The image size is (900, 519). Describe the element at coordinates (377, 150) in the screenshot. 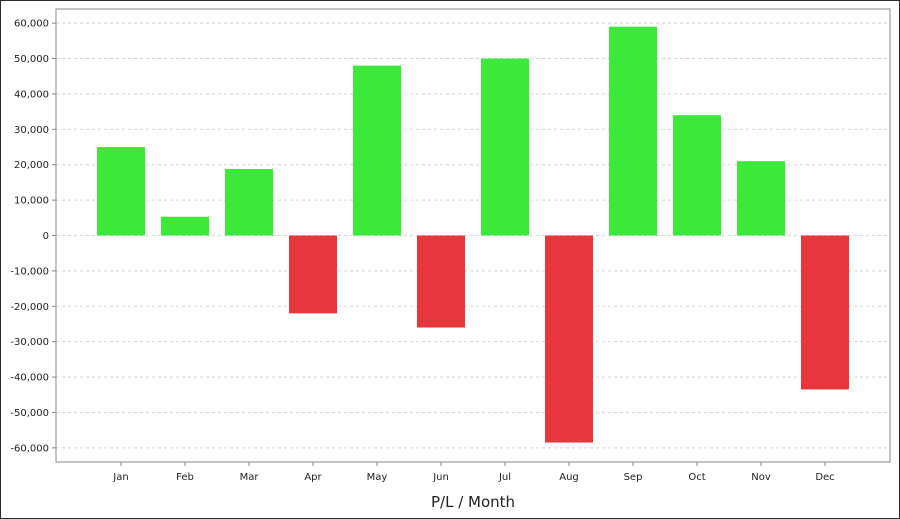

I see `bar-may` at that location.